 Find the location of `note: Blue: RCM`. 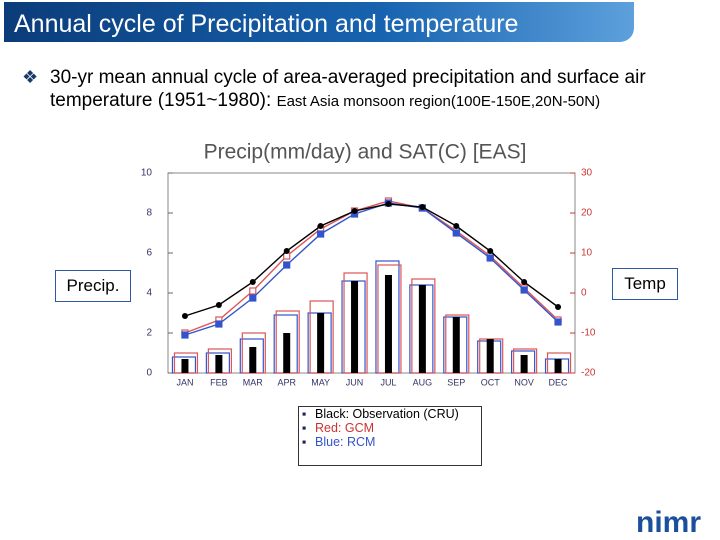

note: Blue: RCM is located at coordinates (390, 442).